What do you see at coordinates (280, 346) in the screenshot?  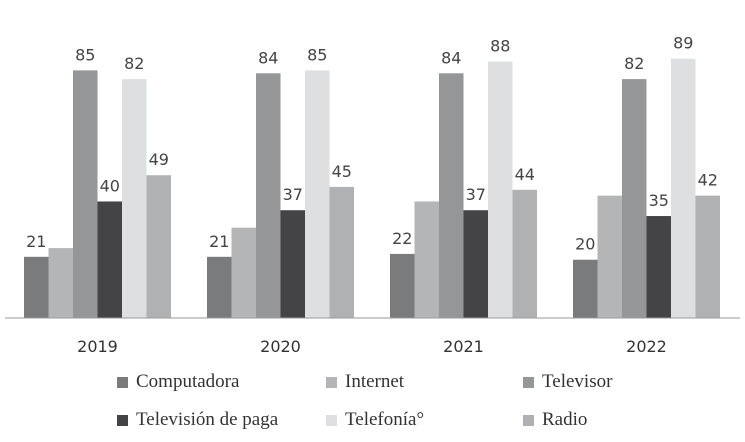 I see `x-tick-label-2020: 2020` at bounding box center [280, 346].